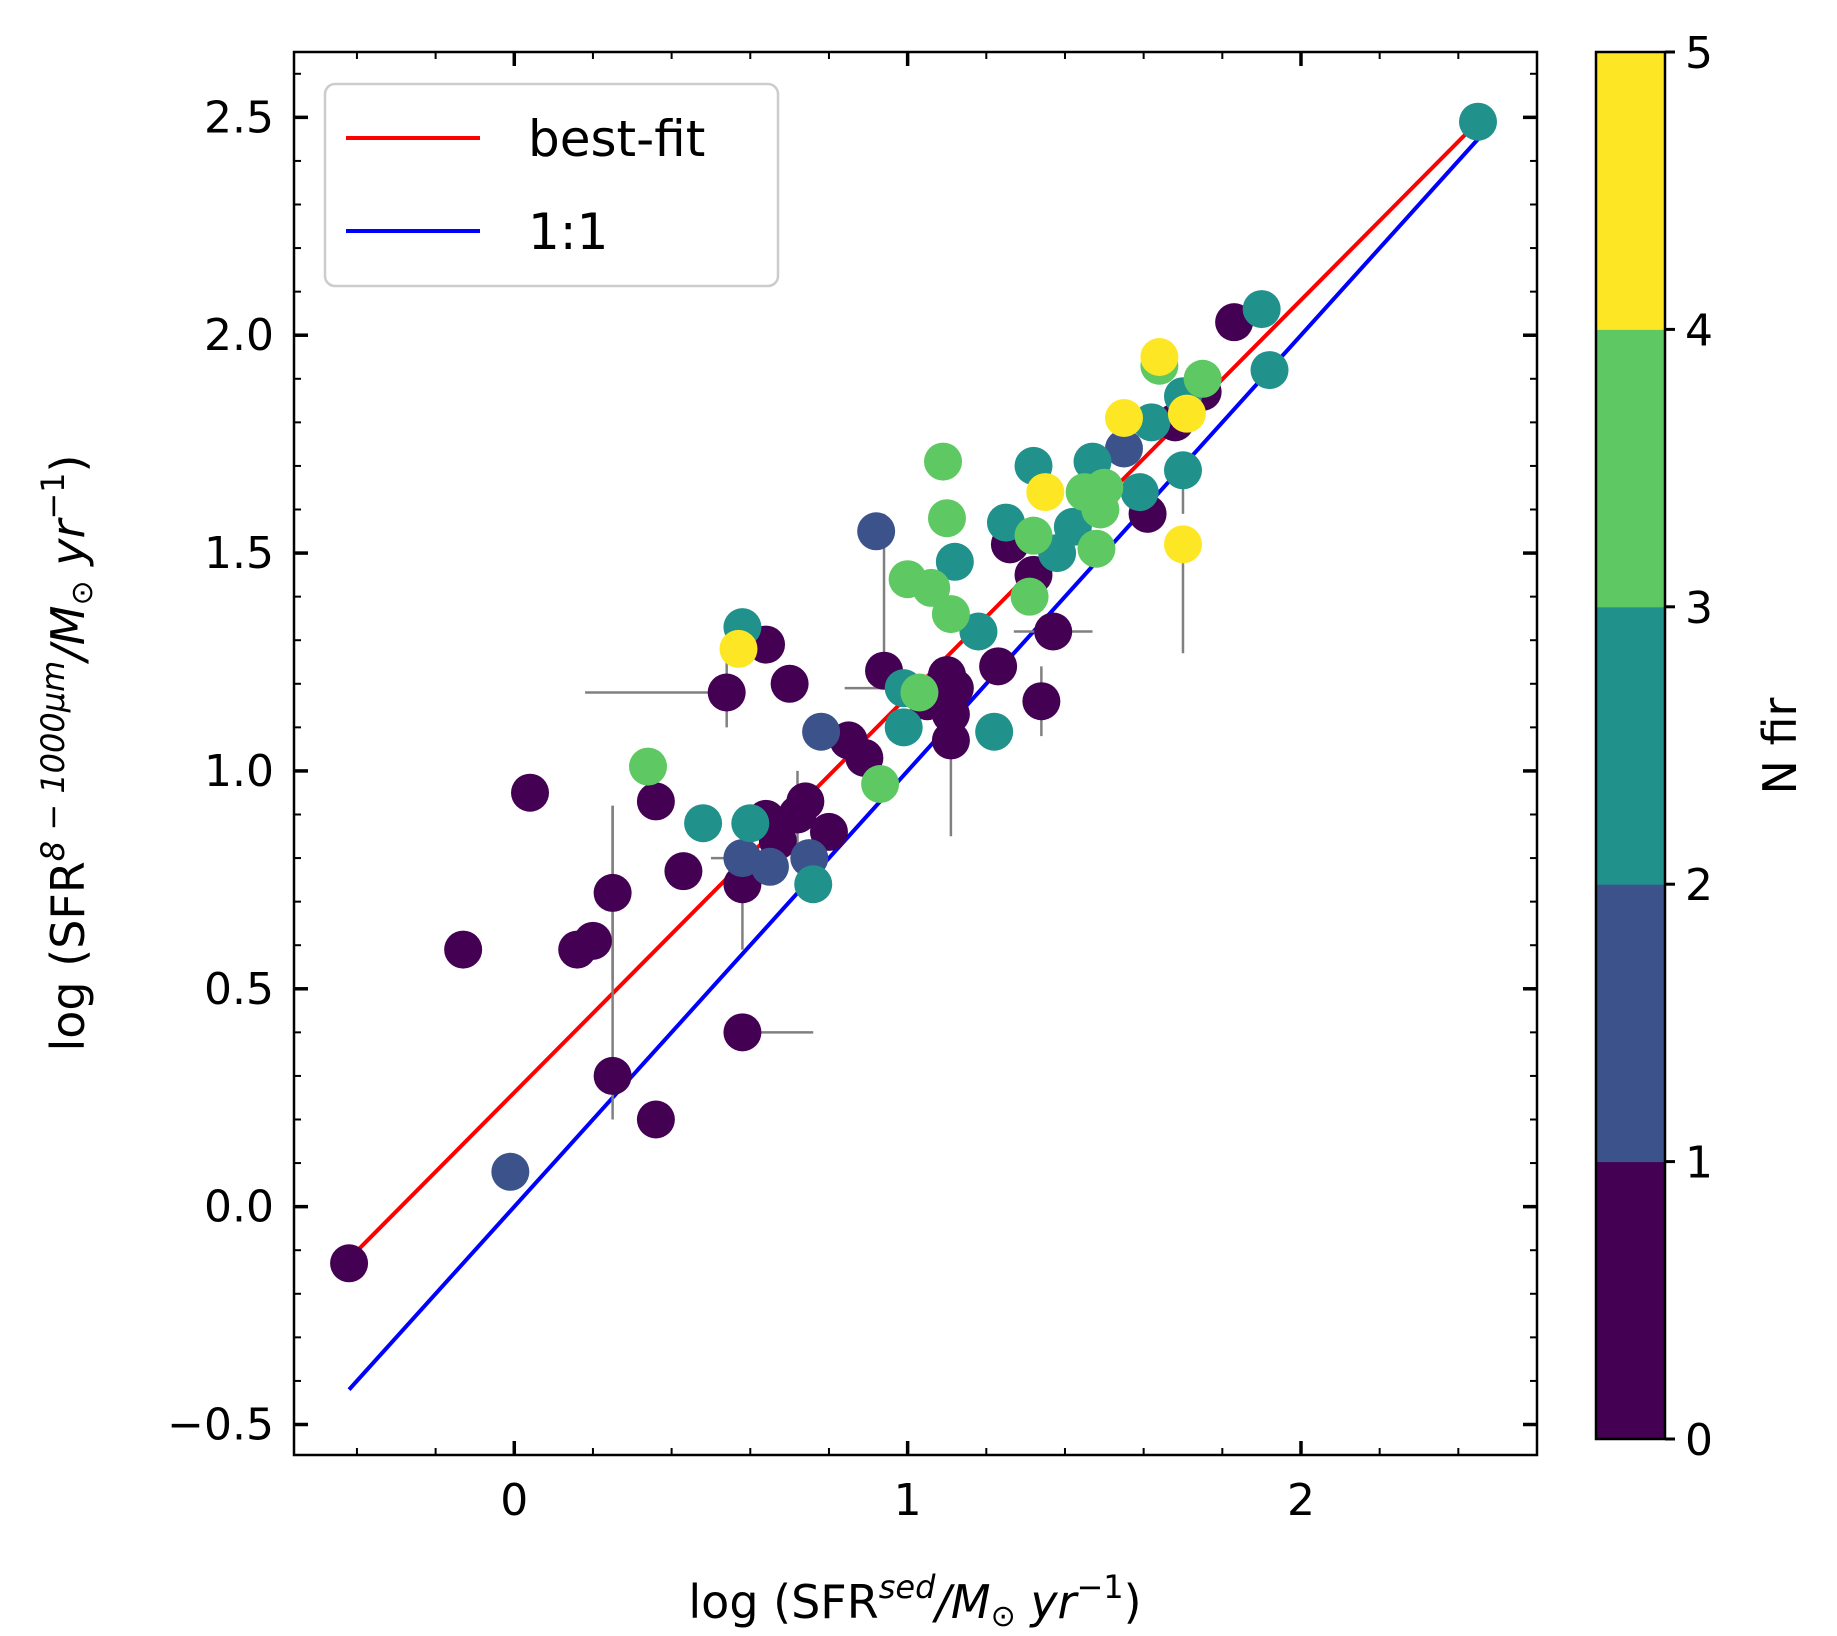  I want to click on colorbar-tick-label: 5, so click(1699, 53).